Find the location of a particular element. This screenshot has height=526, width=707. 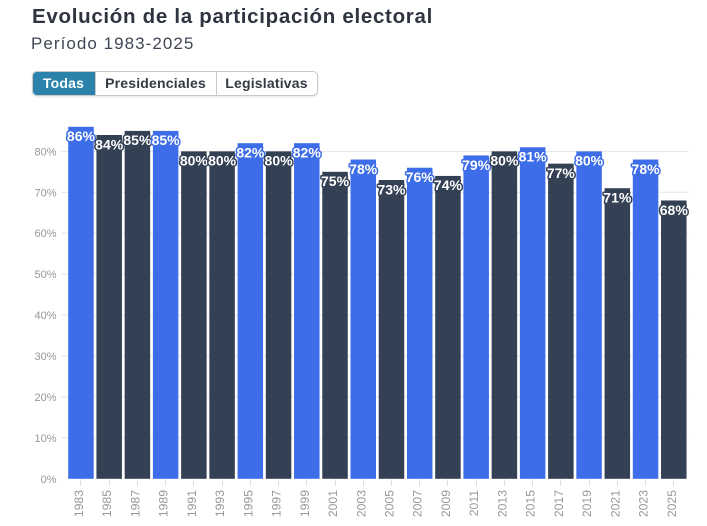

svg-text: 40% is located at coordinates (45, 316).